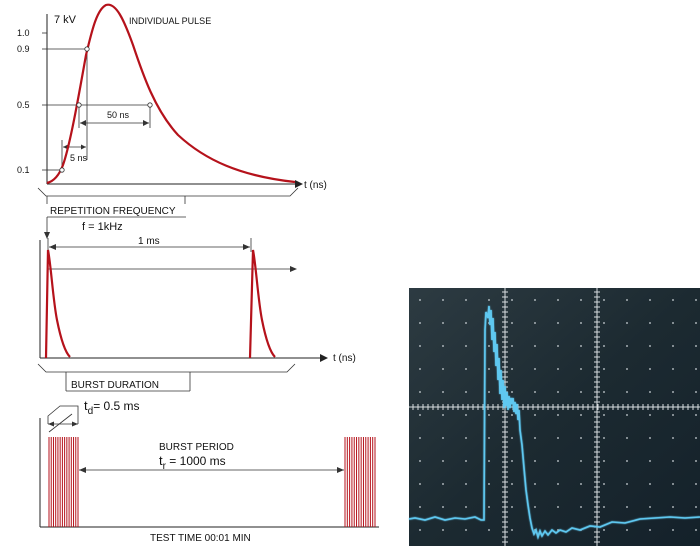 The image size is (700, 546). What do you see at coordinates (52, 247) in the screenshot?
I see `period-arrow-left` at bounding box center [52, 247].